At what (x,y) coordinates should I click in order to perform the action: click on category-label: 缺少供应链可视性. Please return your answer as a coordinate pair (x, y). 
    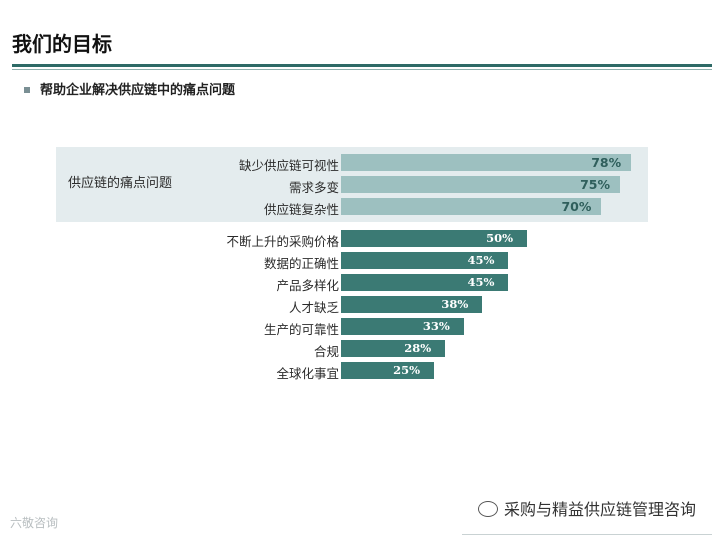
    Looking at the image, I should click on (288, 165).